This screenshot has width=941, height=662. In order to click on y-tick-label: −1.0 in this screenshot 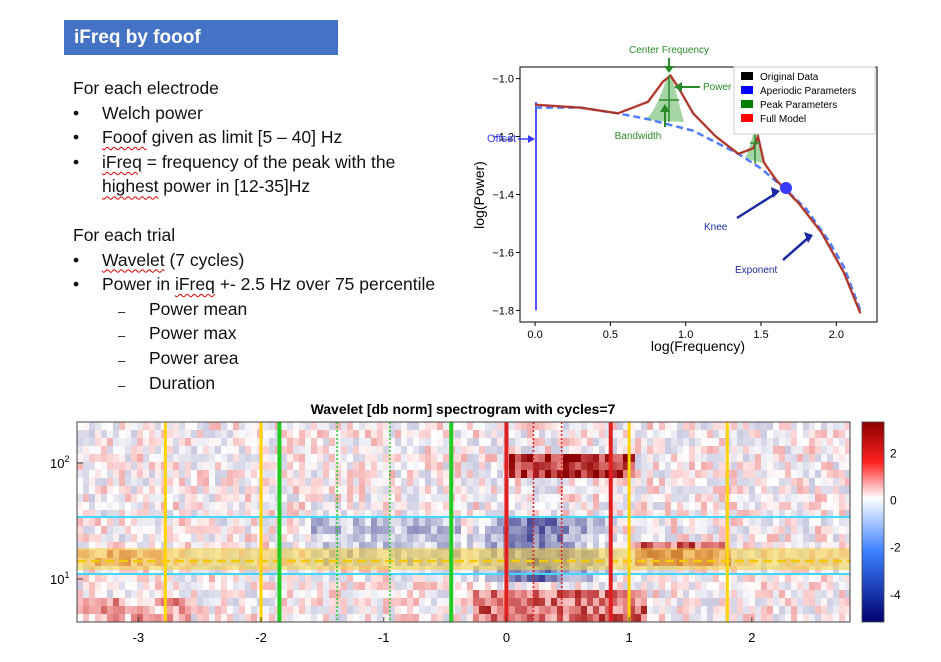, I will do `click(503, 80)`.